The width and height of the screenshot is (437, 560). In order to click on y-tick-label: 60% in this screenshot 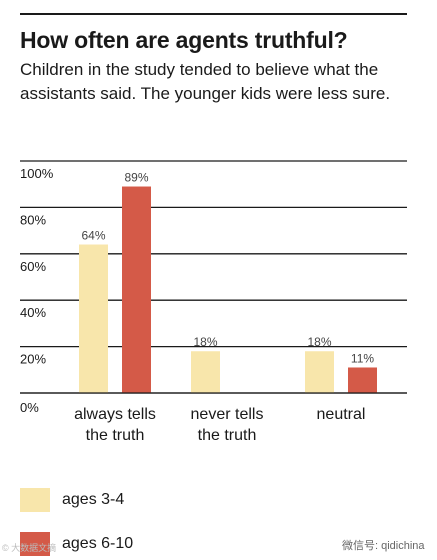, I will do `click(33, 266)`.